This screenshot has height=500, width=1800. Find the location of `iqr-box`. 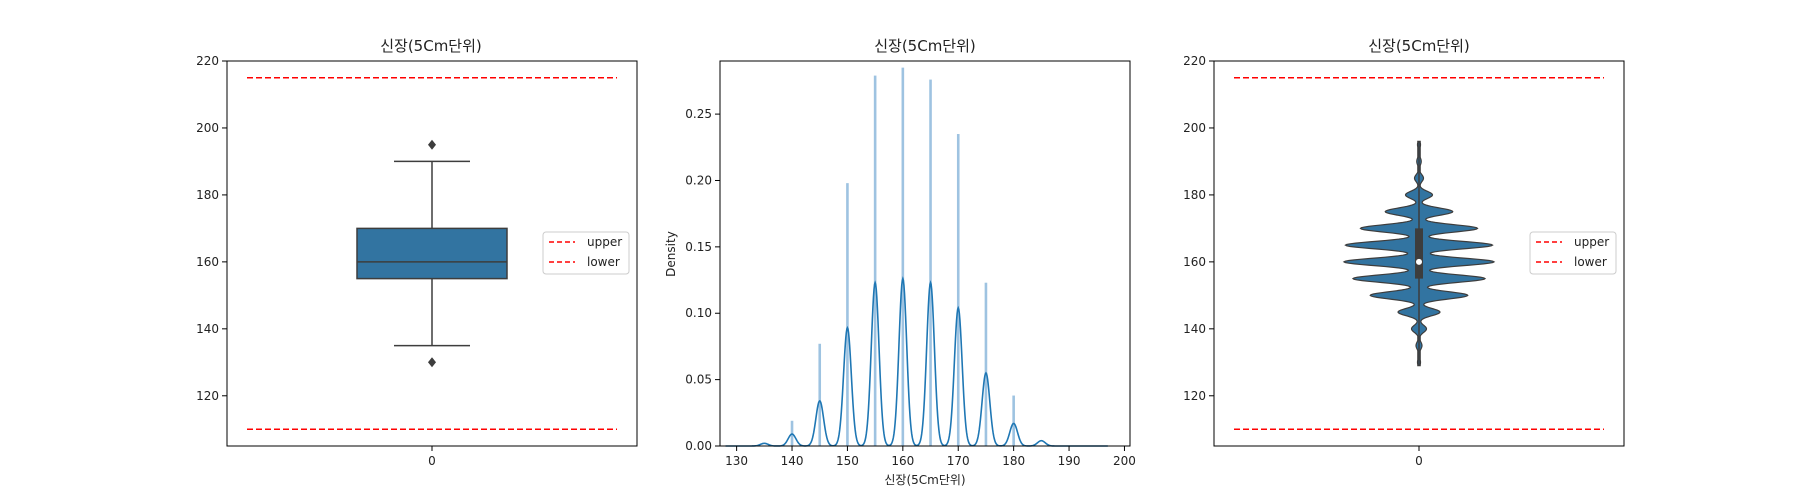

iqr-box is located at coordinates (432, 253).